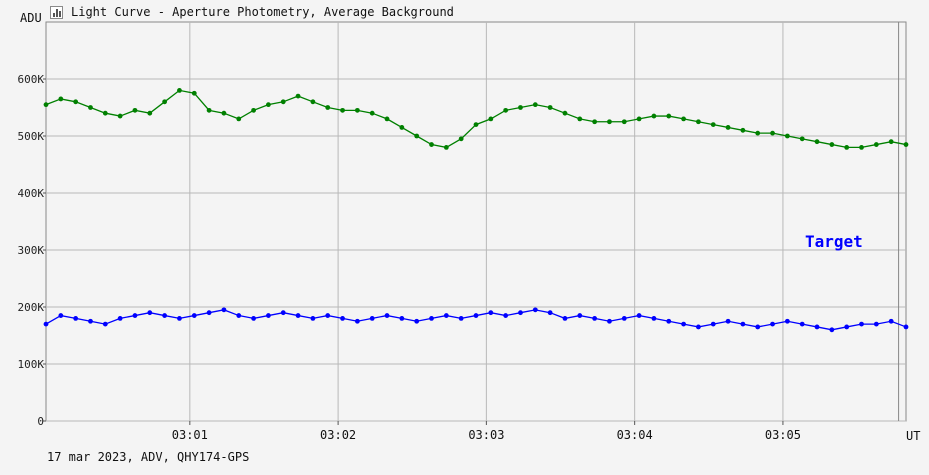 Image resolution: width=929 pixels, height=475 pixels. I want to click on x-tick-label: 03:05, so click(783, 435).